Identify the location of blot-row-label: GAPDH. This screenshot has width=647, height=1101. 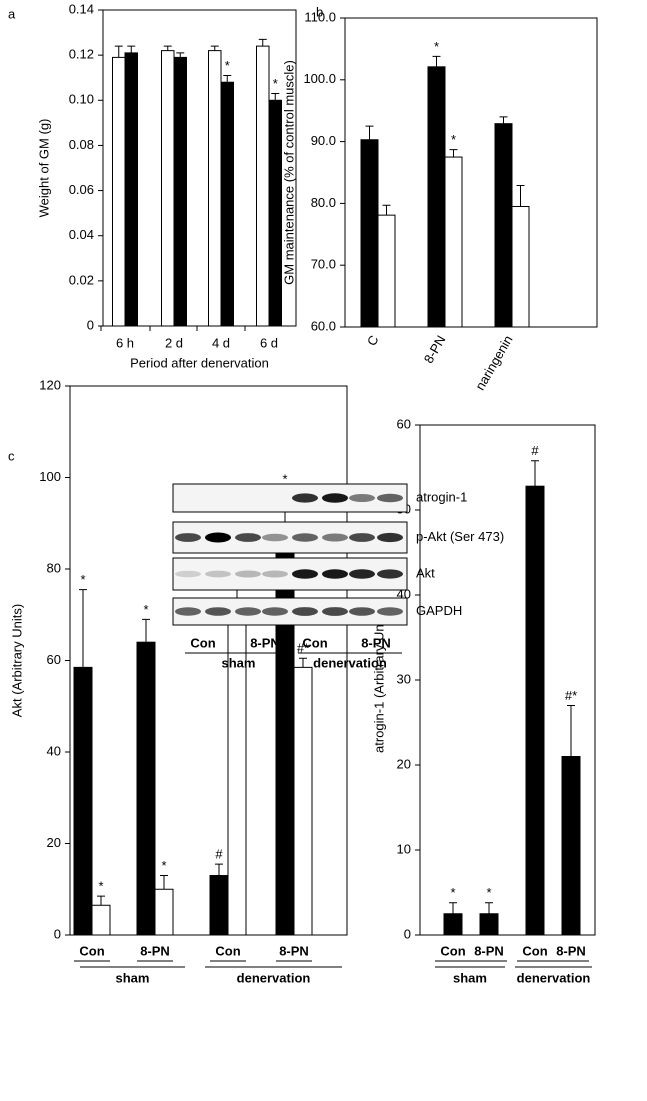
(439, 610).